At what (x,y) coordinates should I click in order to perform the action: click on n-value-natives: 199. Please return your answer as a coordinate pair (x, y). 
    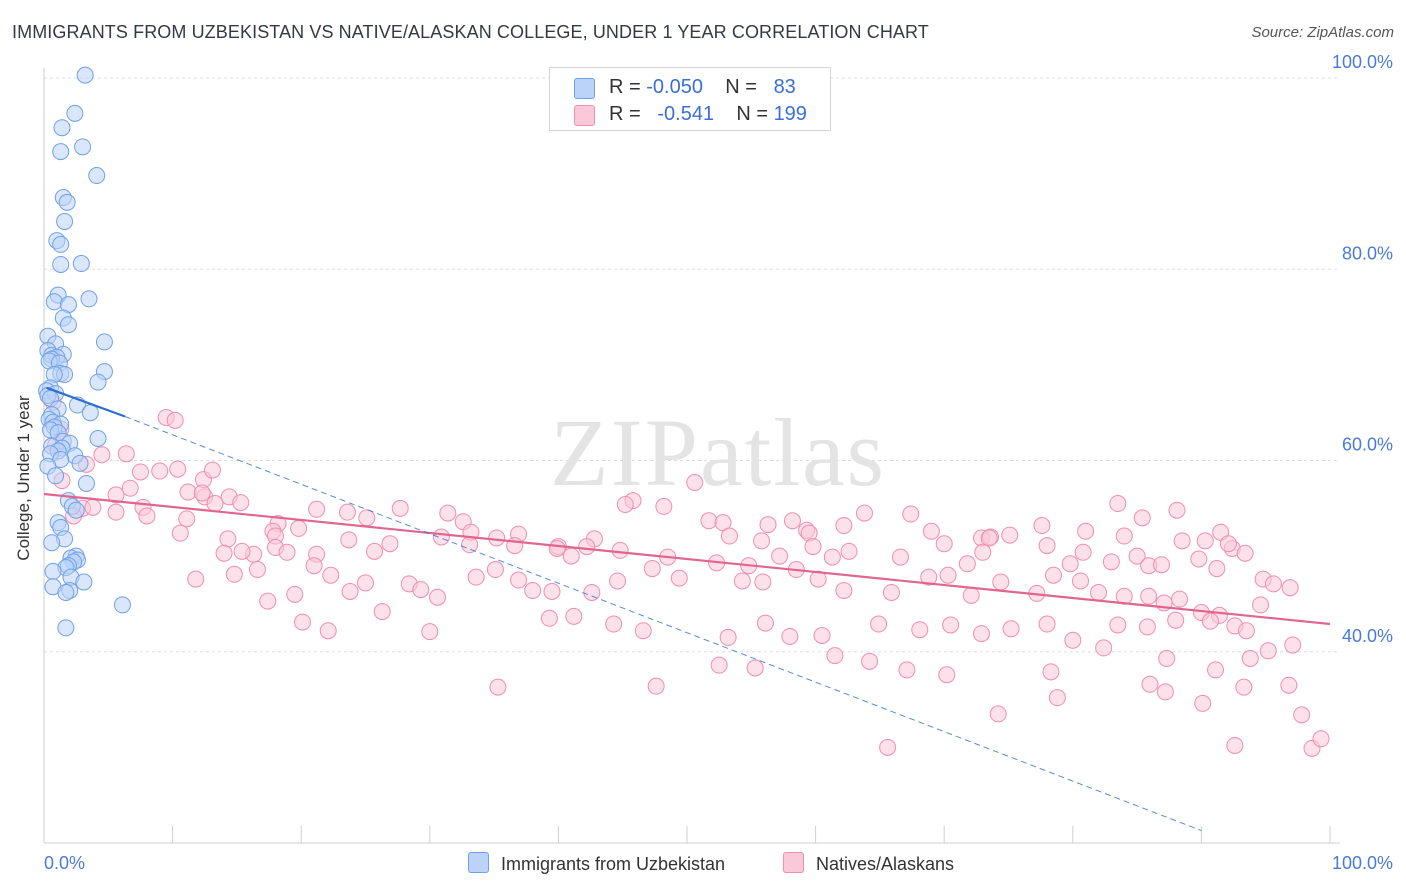
    Looking at the image, I should click on (790, 114).